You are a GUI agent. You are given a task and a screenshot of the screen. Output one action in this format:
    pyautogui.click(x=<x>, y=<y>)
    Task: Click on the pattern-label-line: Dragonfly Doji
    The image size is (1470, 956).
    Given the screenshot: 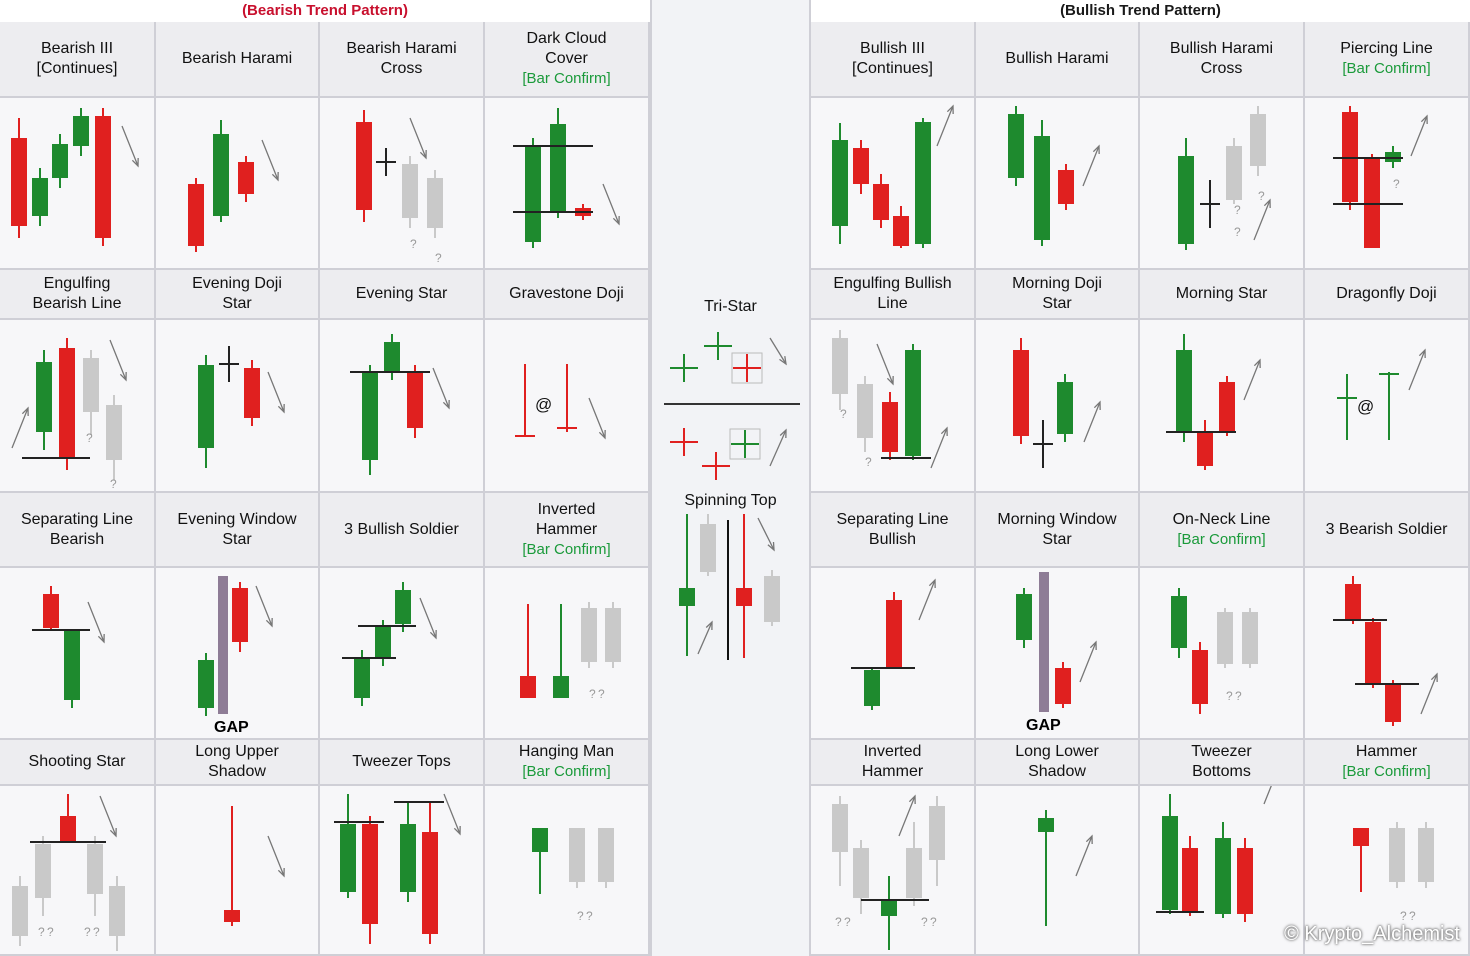 What is the action you would take?
    pyautogui.click(x=1386, y=293)
    